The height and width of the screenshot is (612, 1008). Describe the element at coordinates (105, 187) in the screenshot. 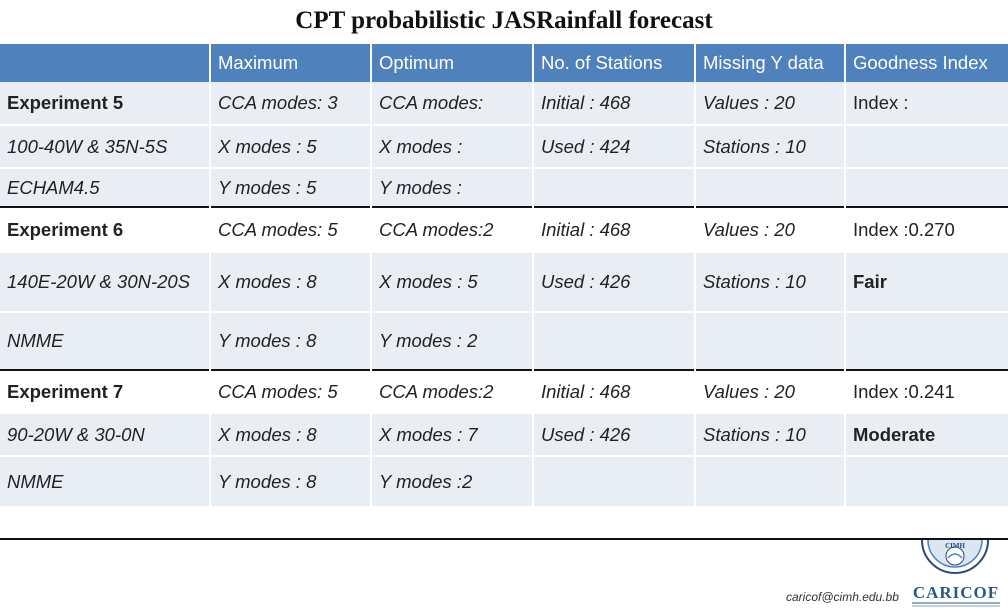

I see `model-label: ECHAM4.5` at that location.